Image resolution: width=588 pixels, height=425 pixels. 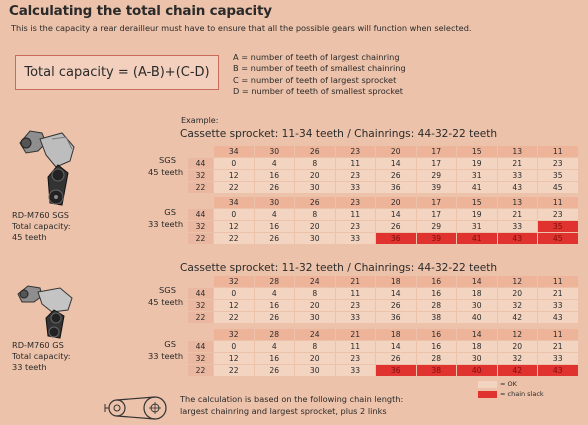 What do you see at coordinates (234, 358) in the screenshot?
I see `capacity-cell: 12` at bounding box center [234, 358].